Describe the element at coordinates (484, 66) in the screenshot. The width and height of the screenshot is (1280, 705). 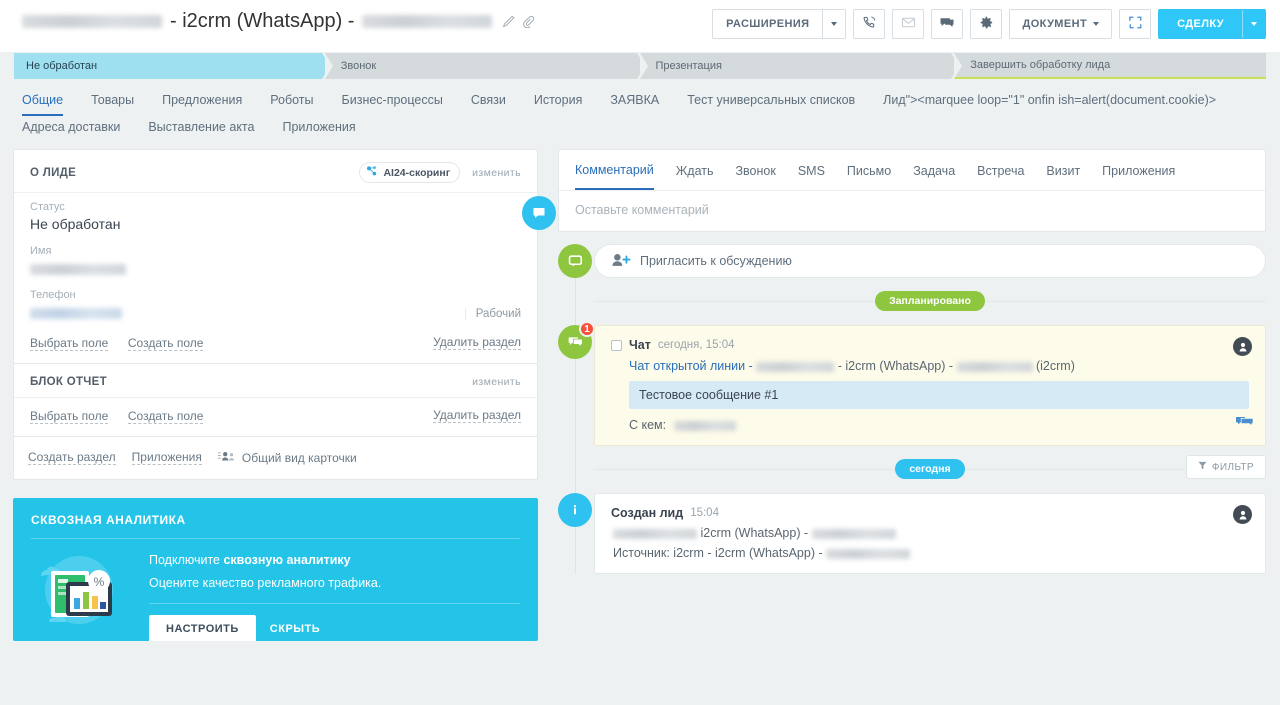
I see `stage-item-1: Звонок` at that location.